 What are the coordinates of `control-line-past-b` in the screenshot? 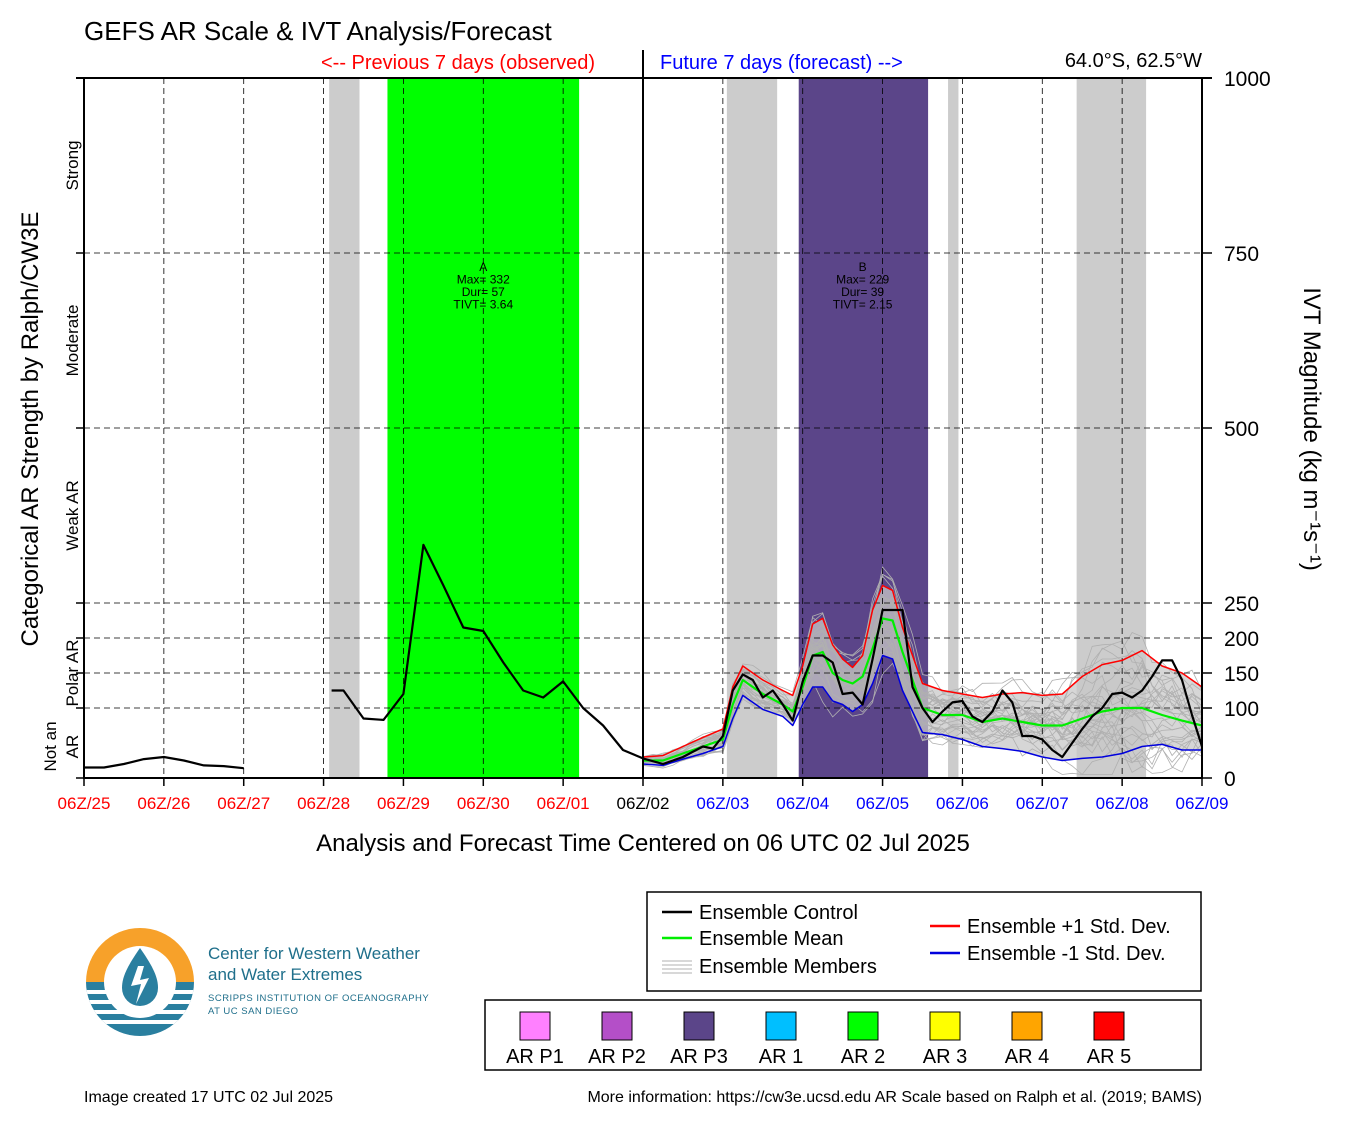 It's located at (487, 651).